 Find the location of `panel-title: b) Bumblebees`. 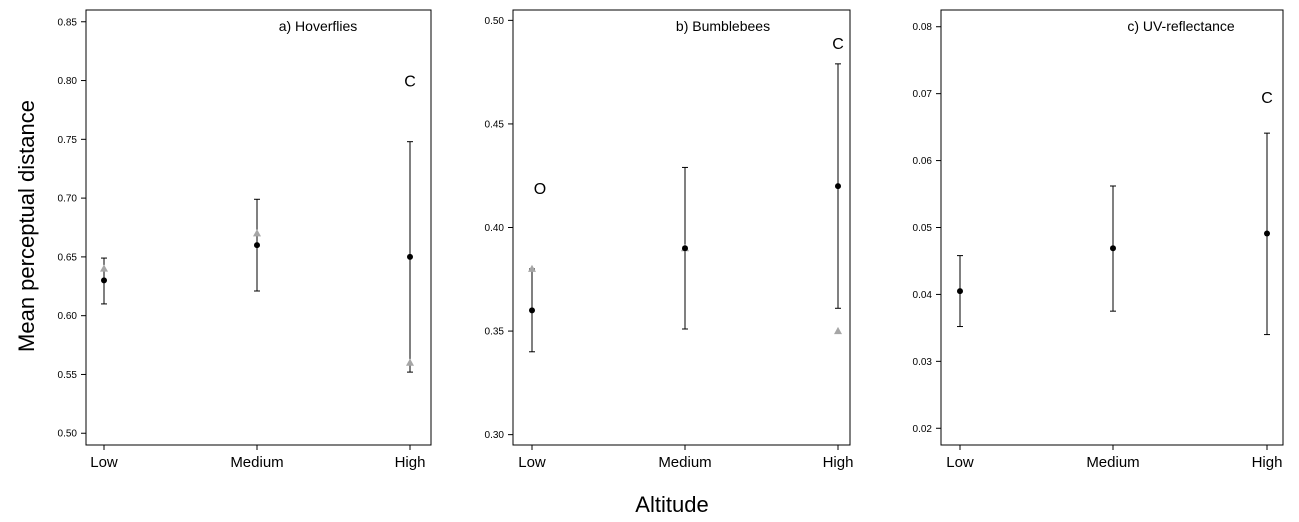

panel-title: b) Bumblebees is located at coordinates (723, 26).